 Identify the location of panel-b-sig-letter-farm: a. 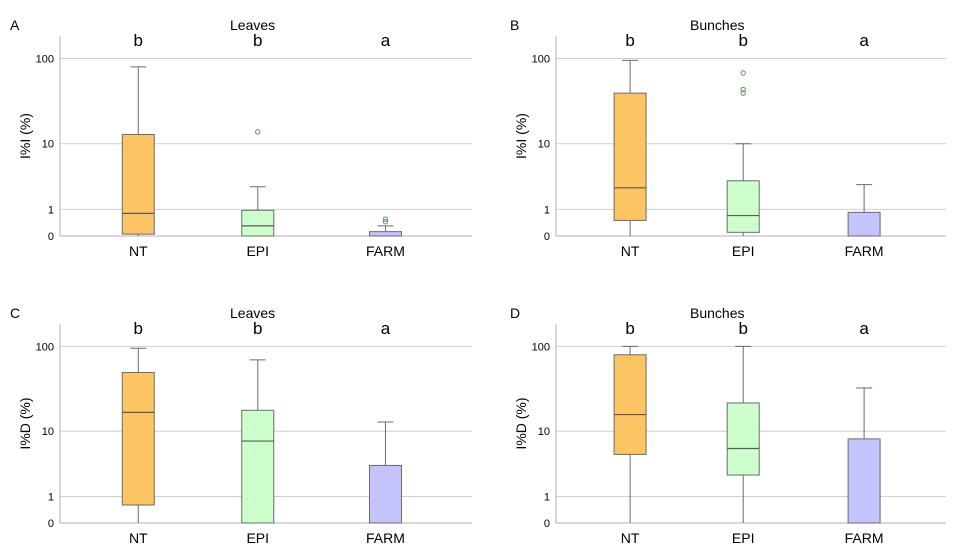
(864, 40).